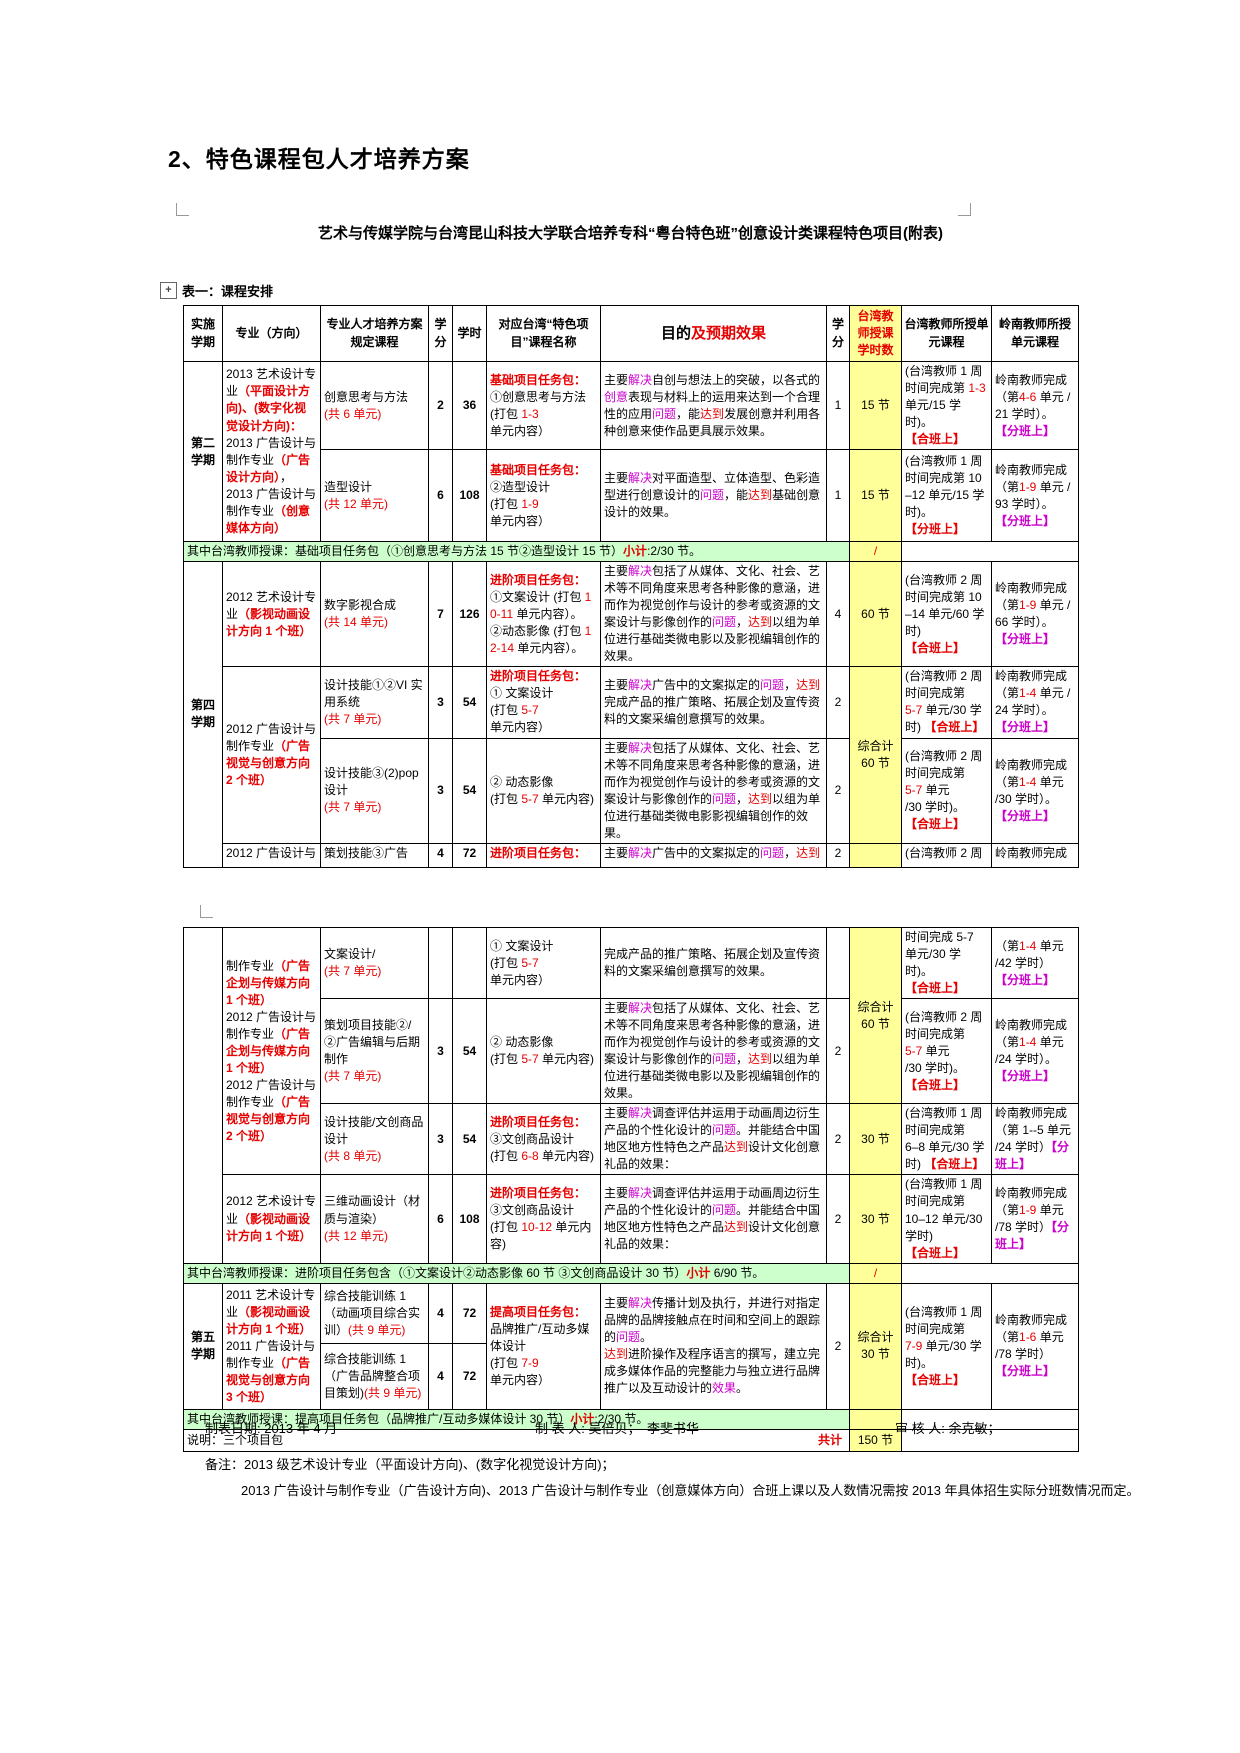  What do you see at coordinates (541, 1236) in the screenshot?
I see `text-segment: 单元内容)` at bounding box center [541, 1236].